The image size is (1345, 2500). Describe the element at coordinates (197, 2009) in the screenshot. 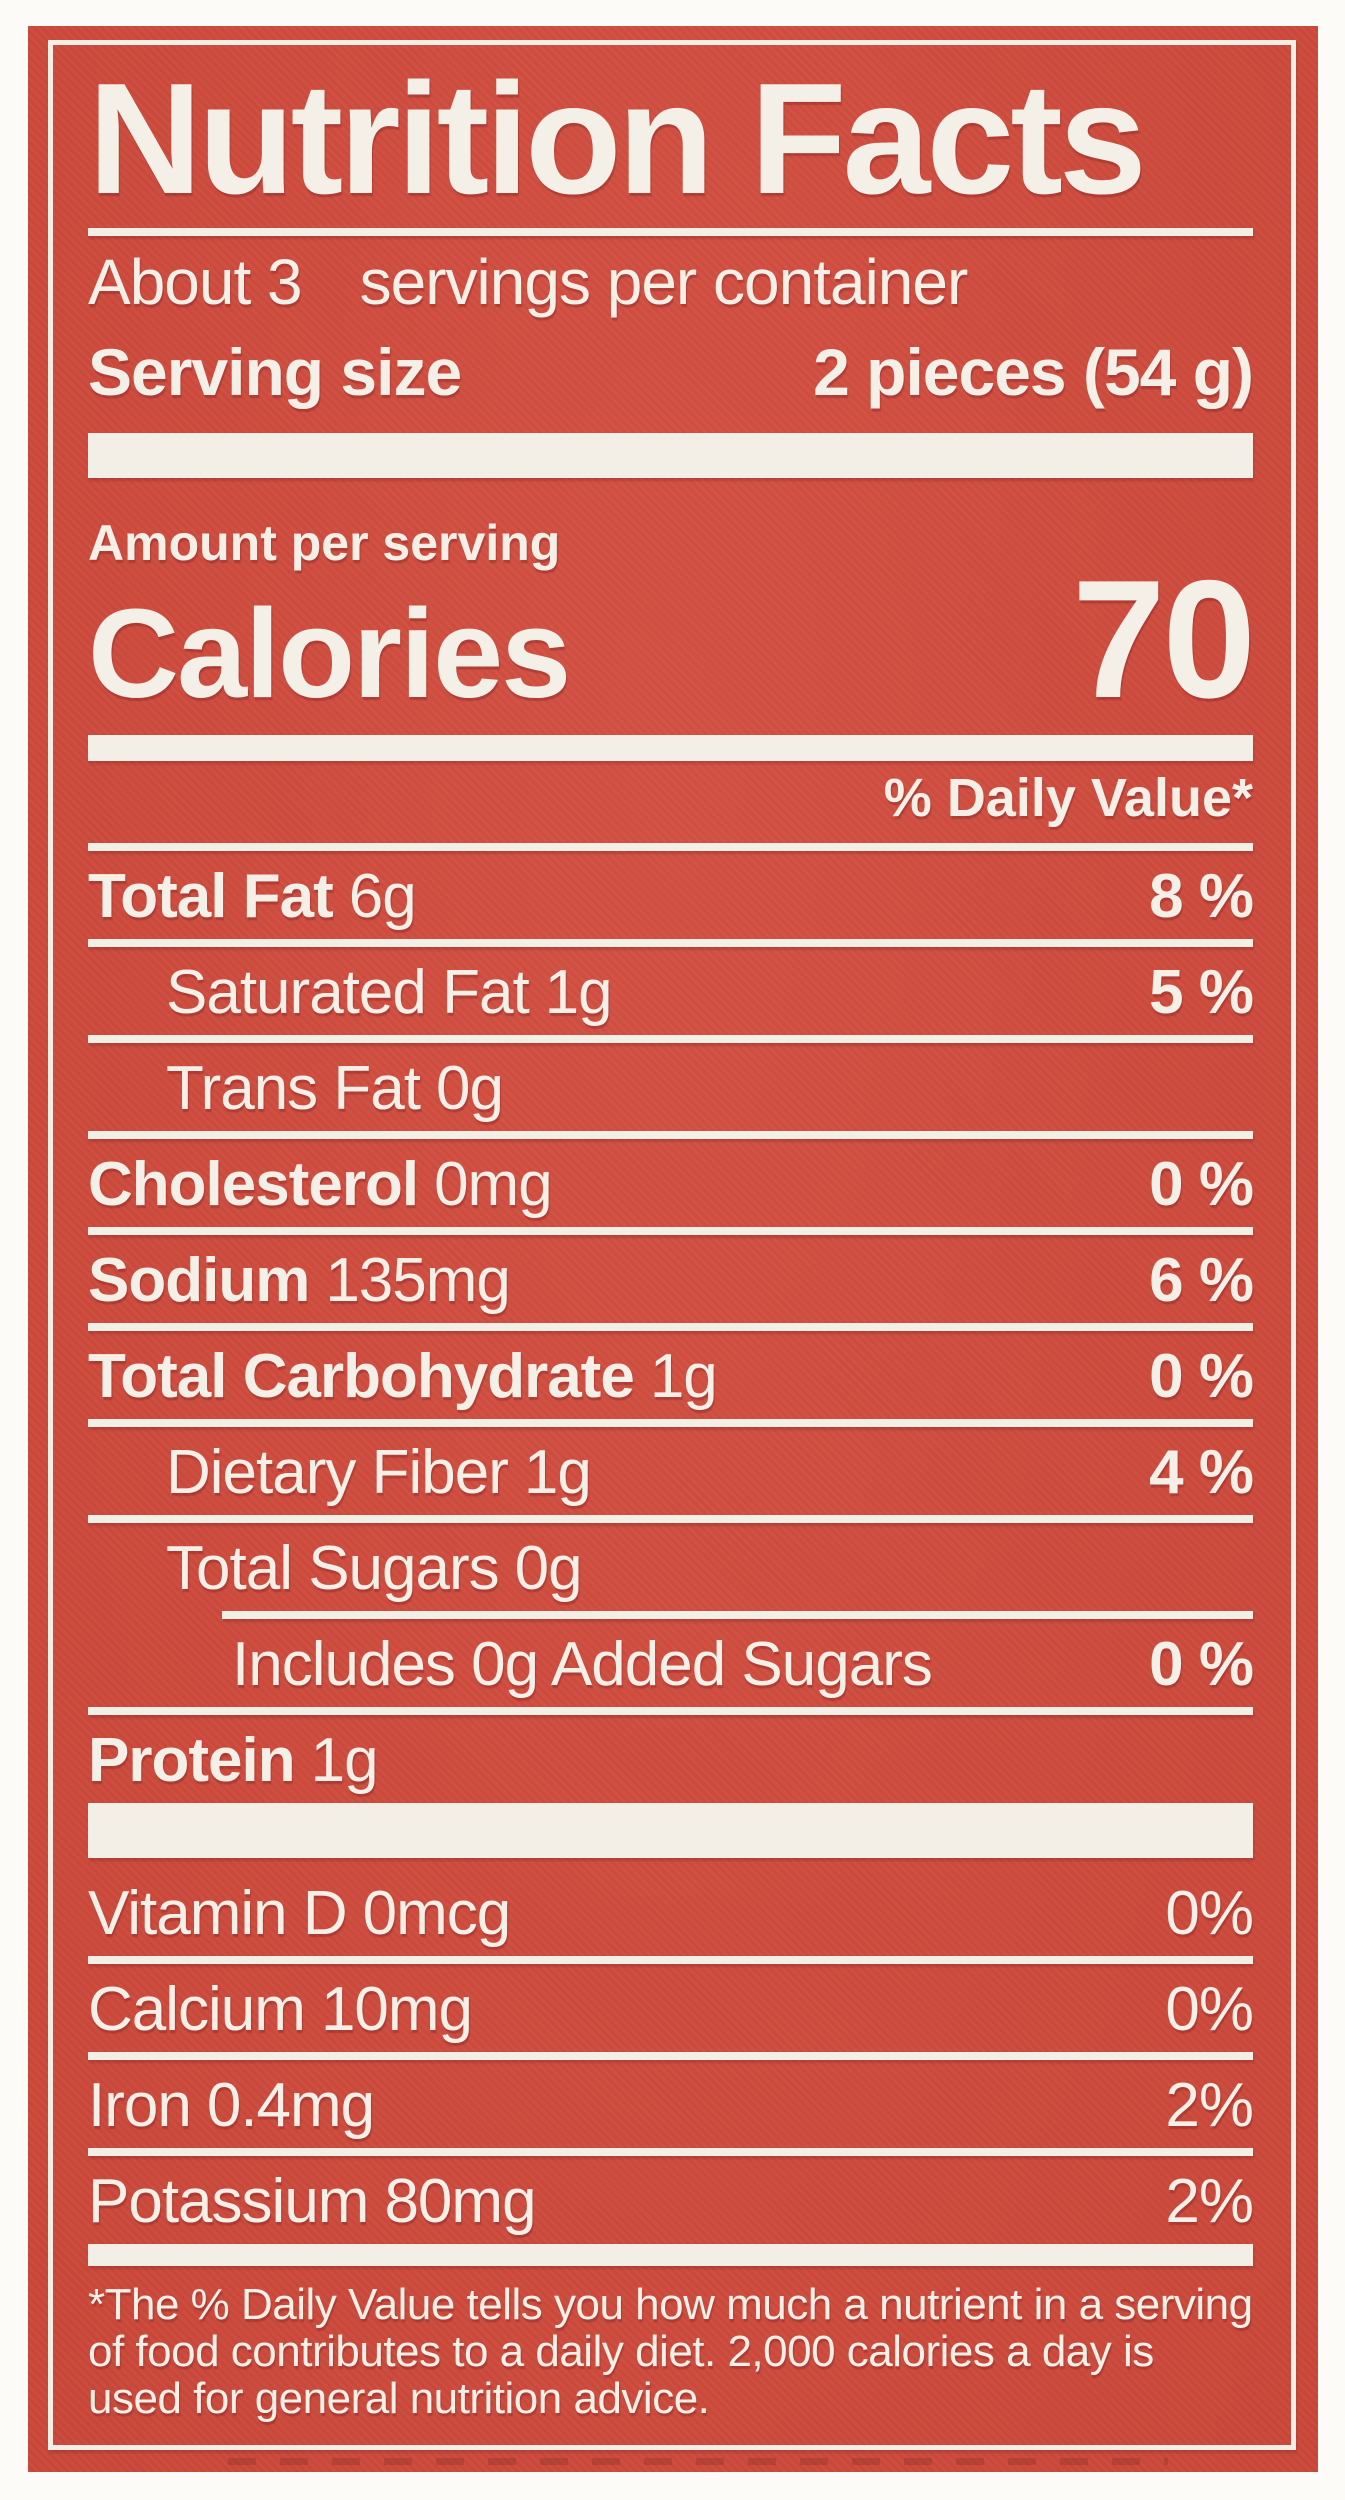

I see `nutrient-name: Calcium` at that location.